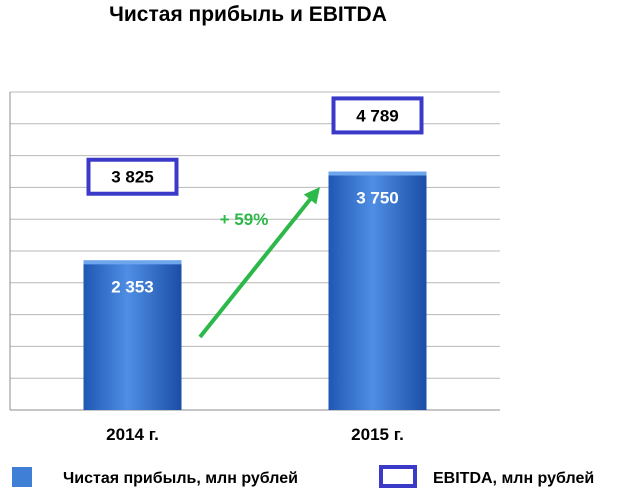  Describe the element at coordinates (248, 14) in the screenshot. I see `chart-title: Чистая прибыль и EBITDA` at that location.